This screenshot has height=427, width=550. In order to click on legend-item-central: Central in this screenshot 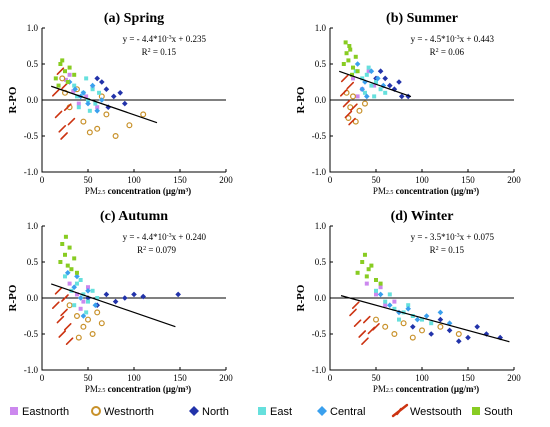, I will do `click(341, 412)`.